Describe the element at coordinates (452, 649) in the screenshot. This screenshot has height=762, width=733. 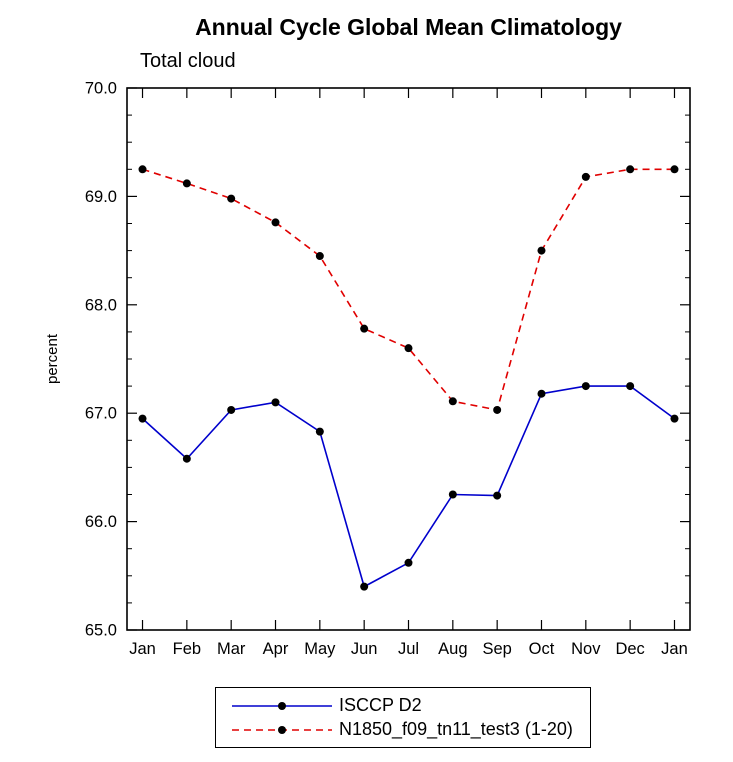
I see `svg-text: Aug` at that location.